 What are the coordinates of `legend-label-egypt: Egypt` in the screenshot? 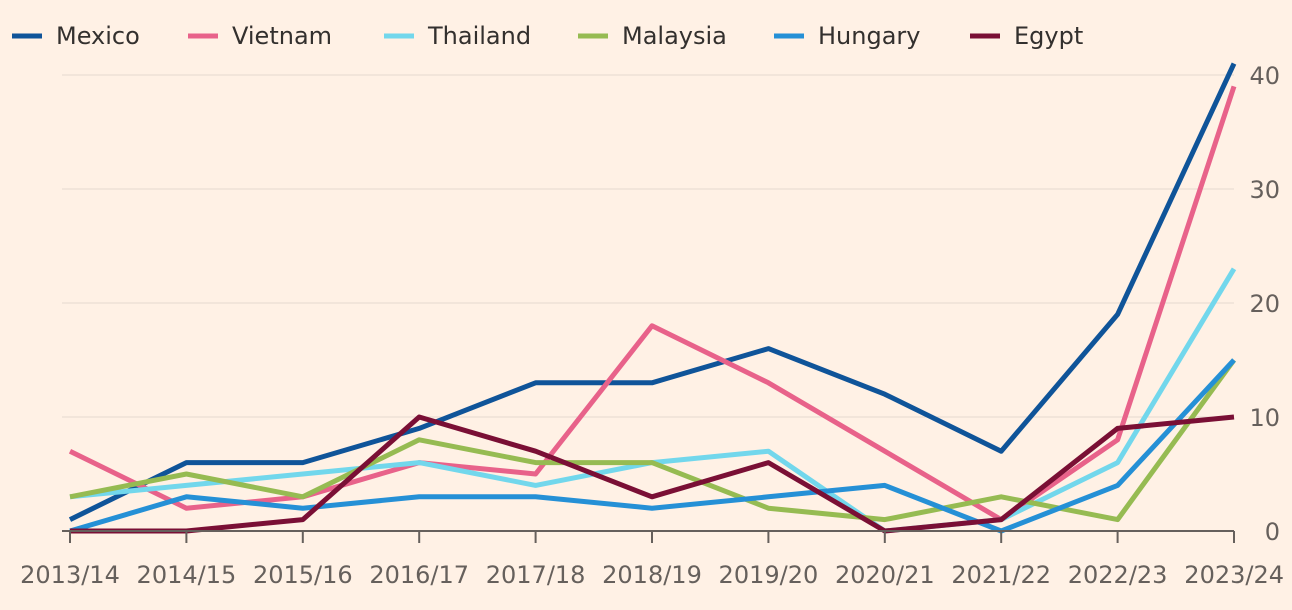 It's located at (1048, 36).